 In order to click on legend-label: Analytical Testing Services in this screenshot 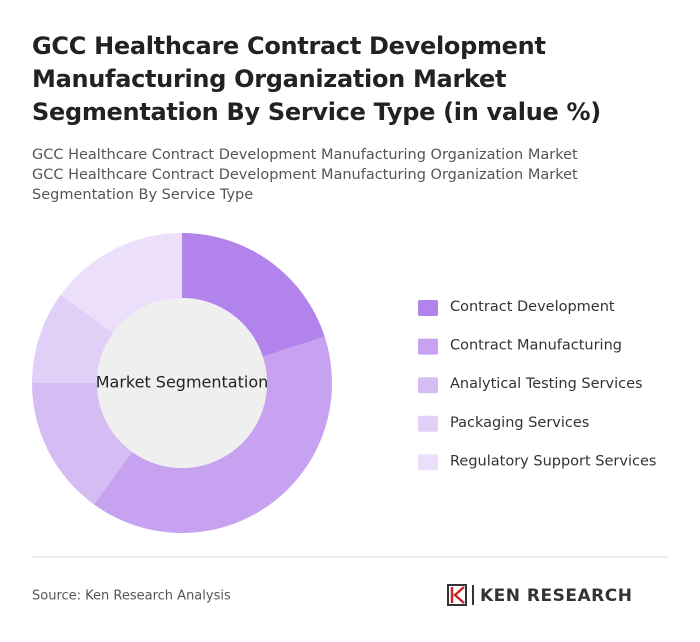, I will do `click(546, 384)`.